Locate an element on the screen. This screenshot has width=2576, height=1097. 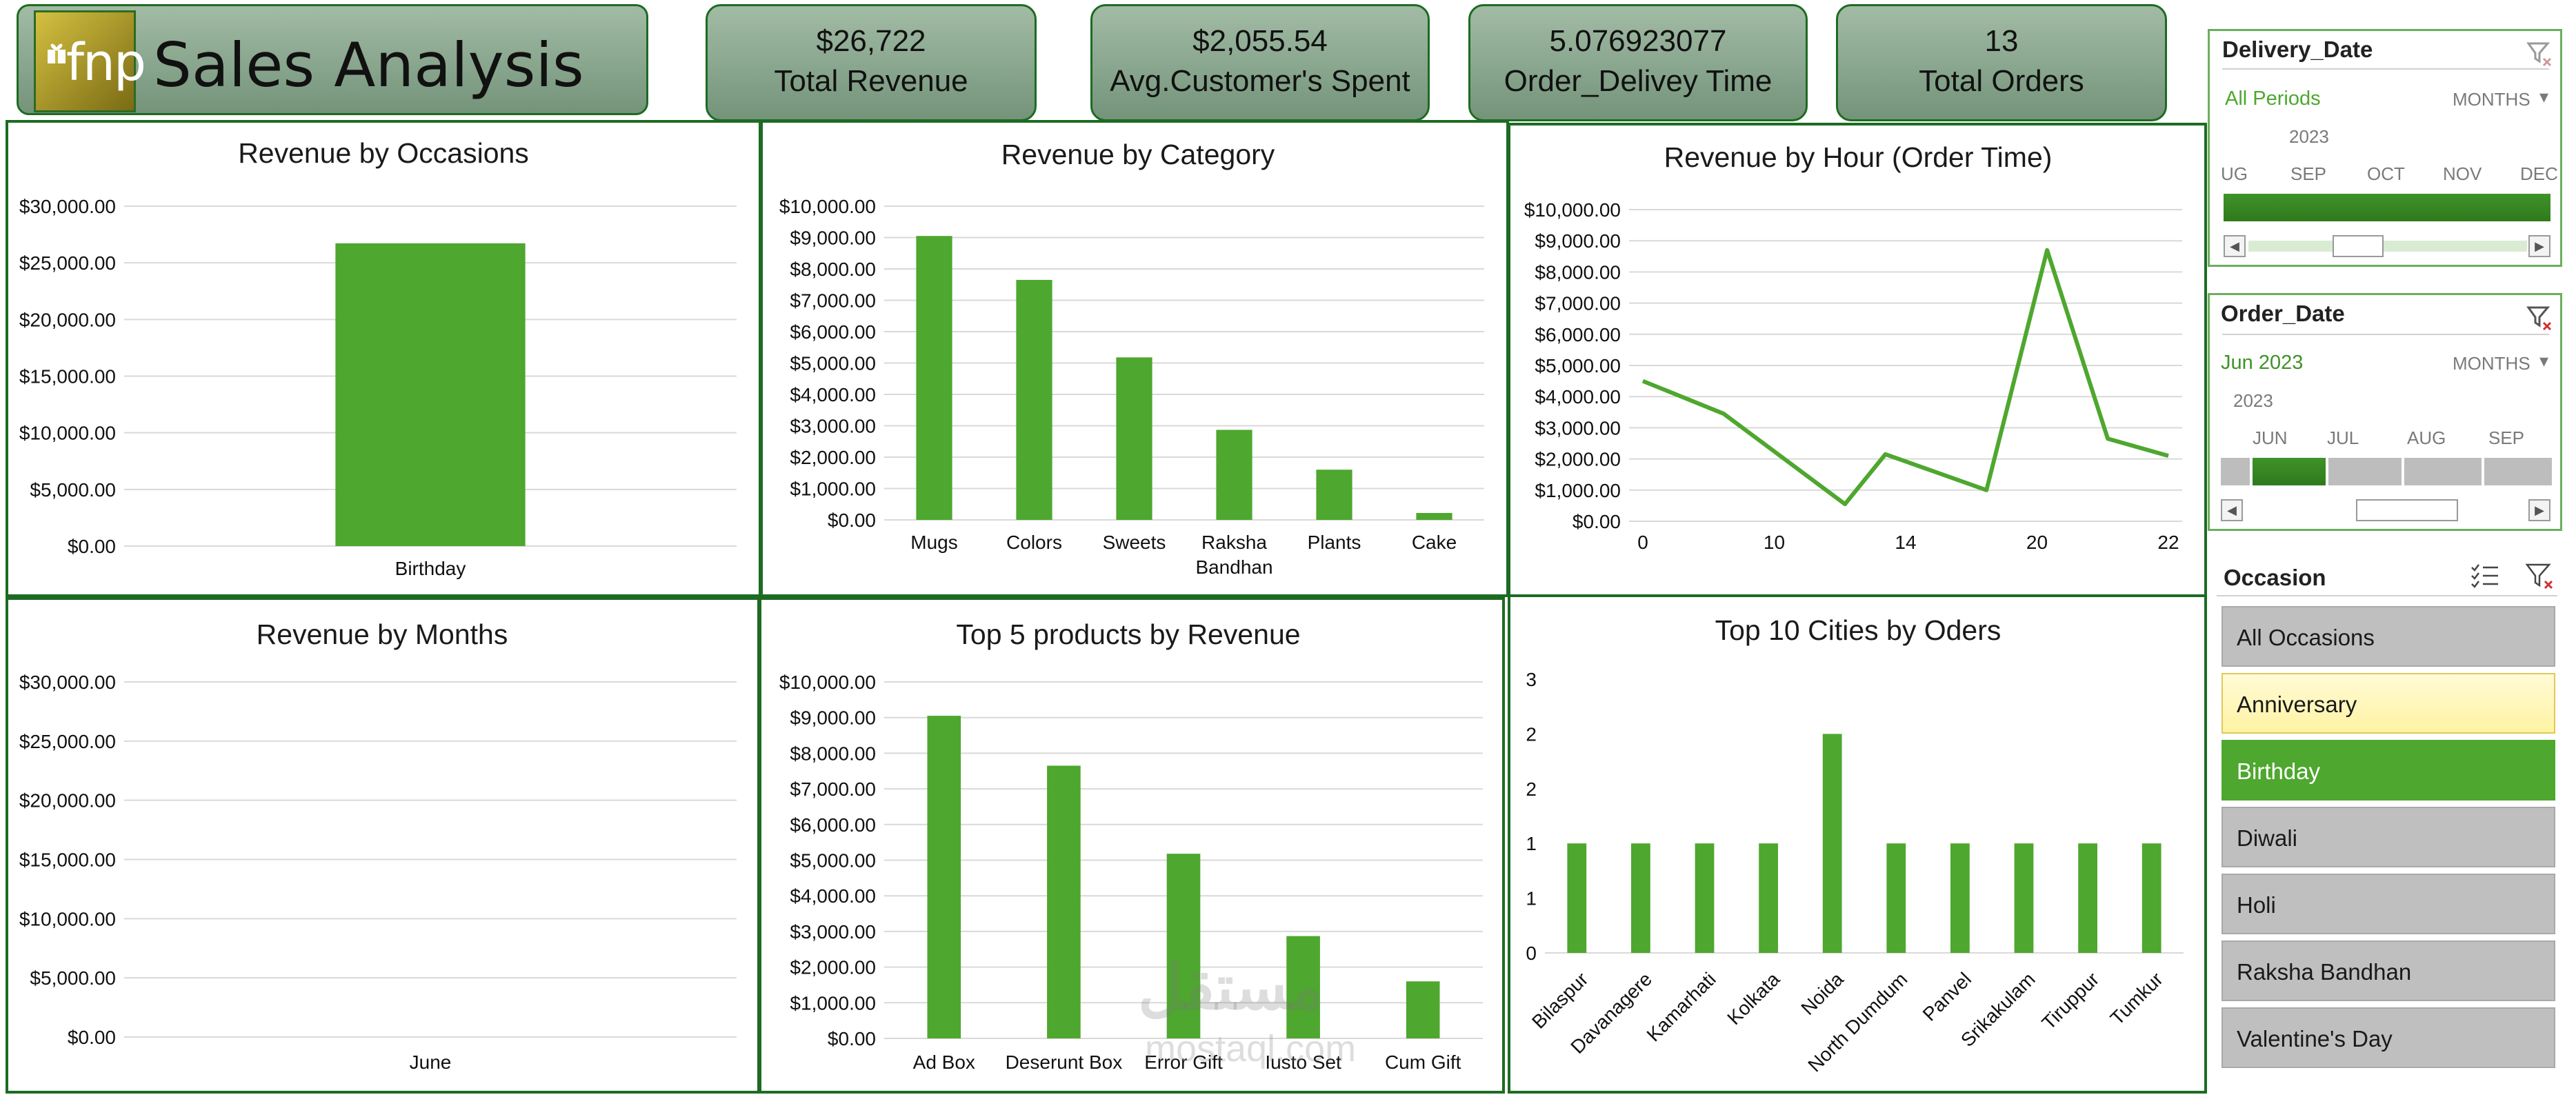
occasion-item: Anniversary is located at coordinates (2388, 703).